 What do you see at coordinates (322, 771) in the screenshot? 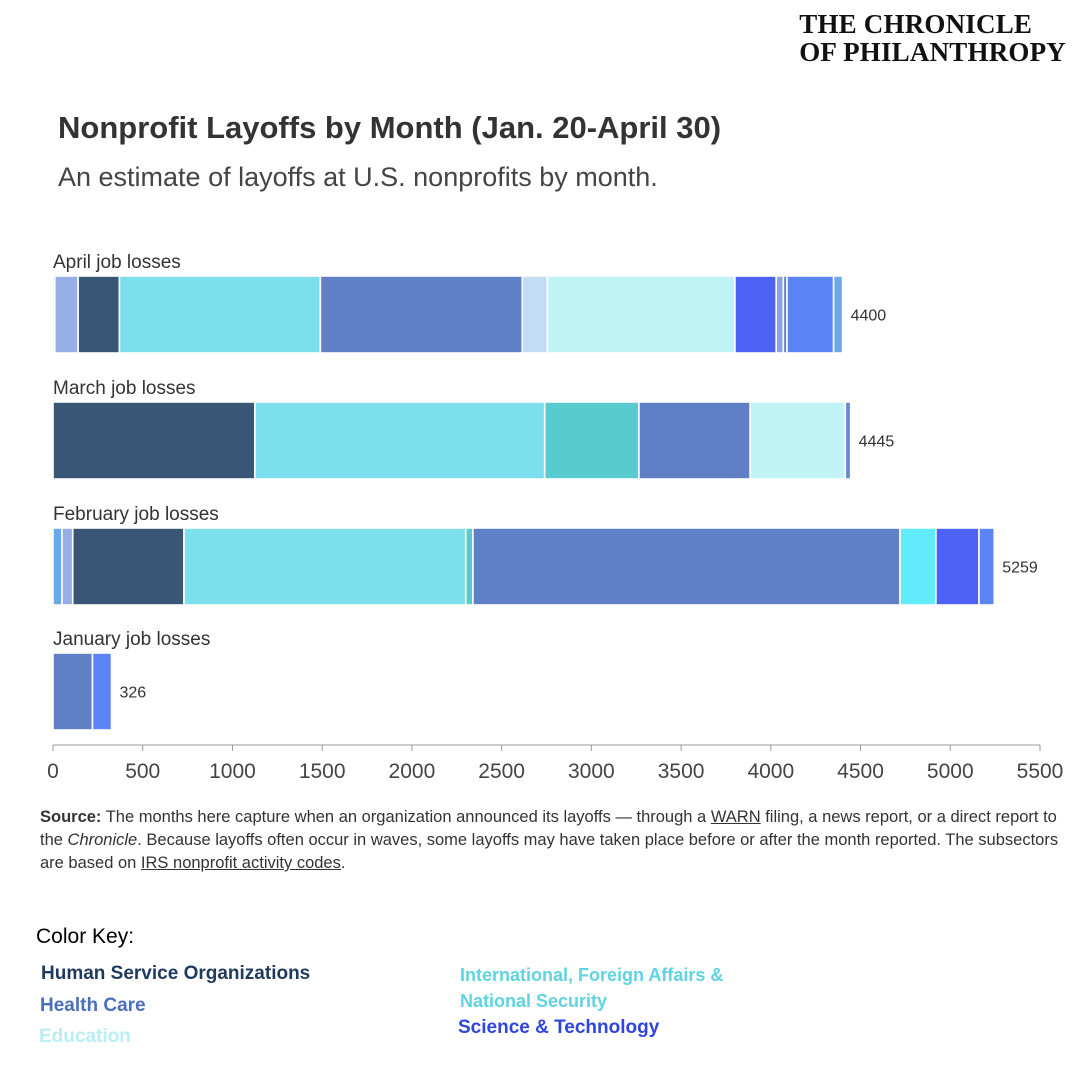
I see `x-tick-label: 1500` at bounding box center [322, 771].